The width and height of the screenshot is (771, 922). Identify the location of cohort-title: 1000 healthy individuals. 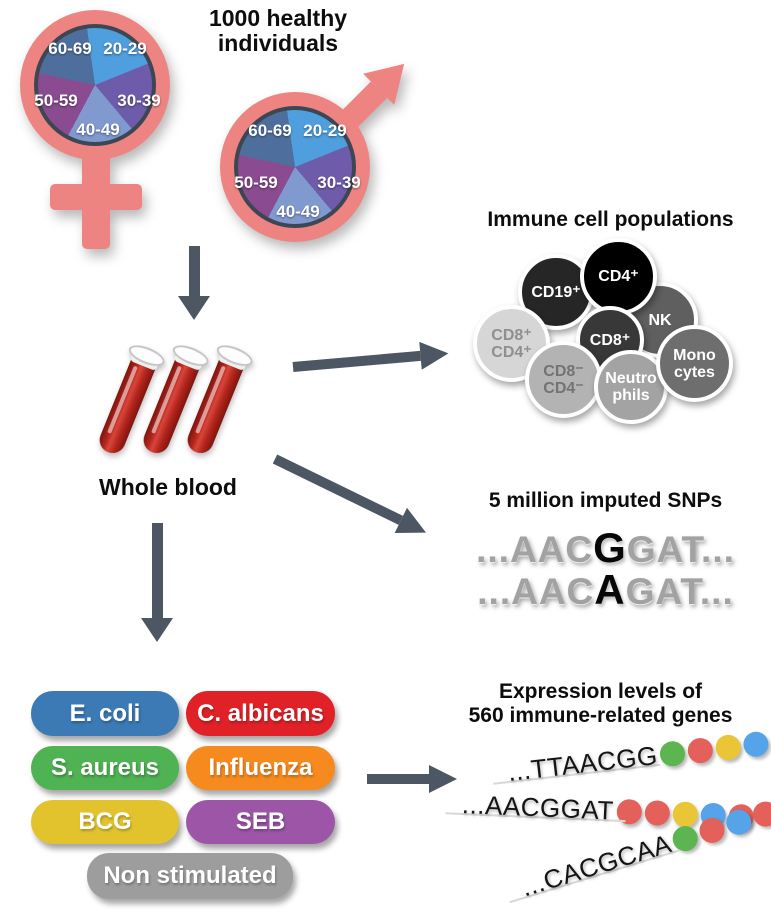
(278, 31).